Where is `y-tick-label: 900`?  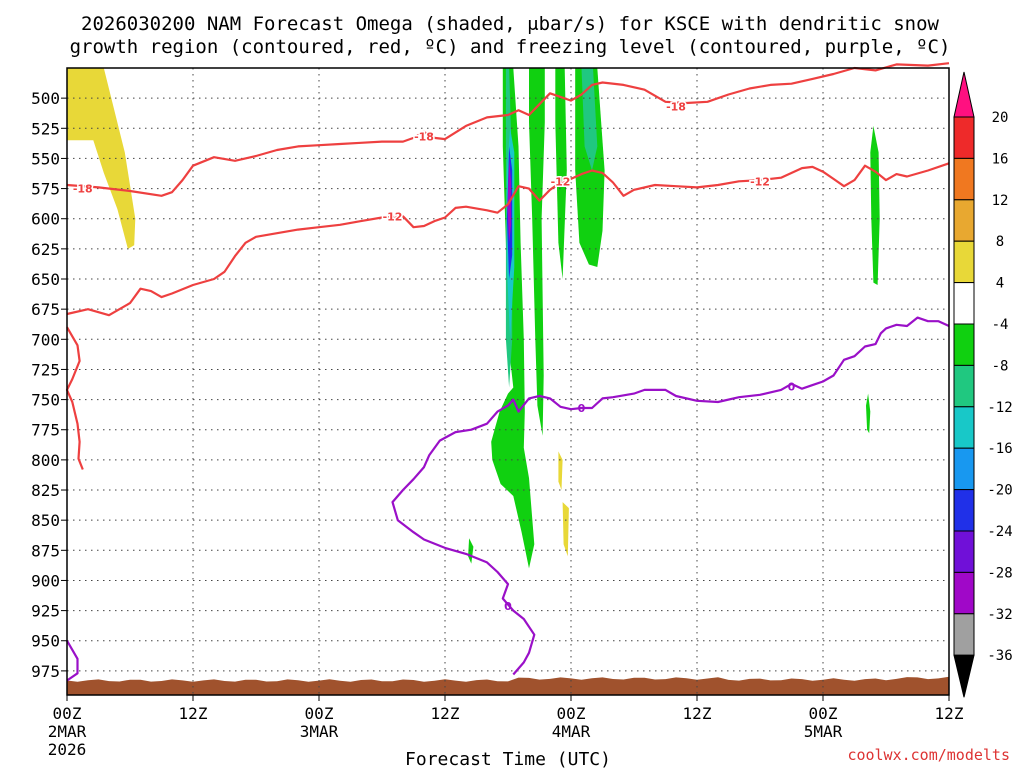 y-tick-label: 900 is located at coordinates (45, 580).